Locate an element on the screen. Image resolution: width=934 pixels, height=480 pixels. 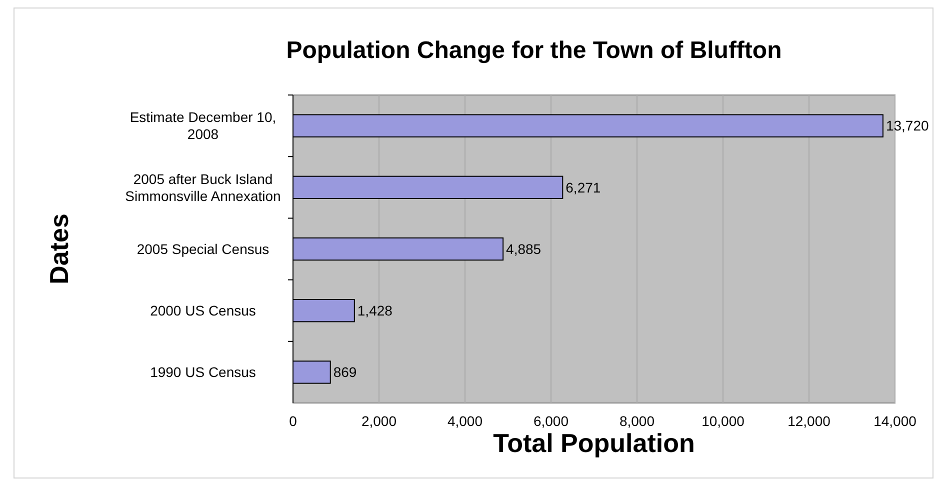
x-tick-label: 6,000 is located at coordinates (551, 421).